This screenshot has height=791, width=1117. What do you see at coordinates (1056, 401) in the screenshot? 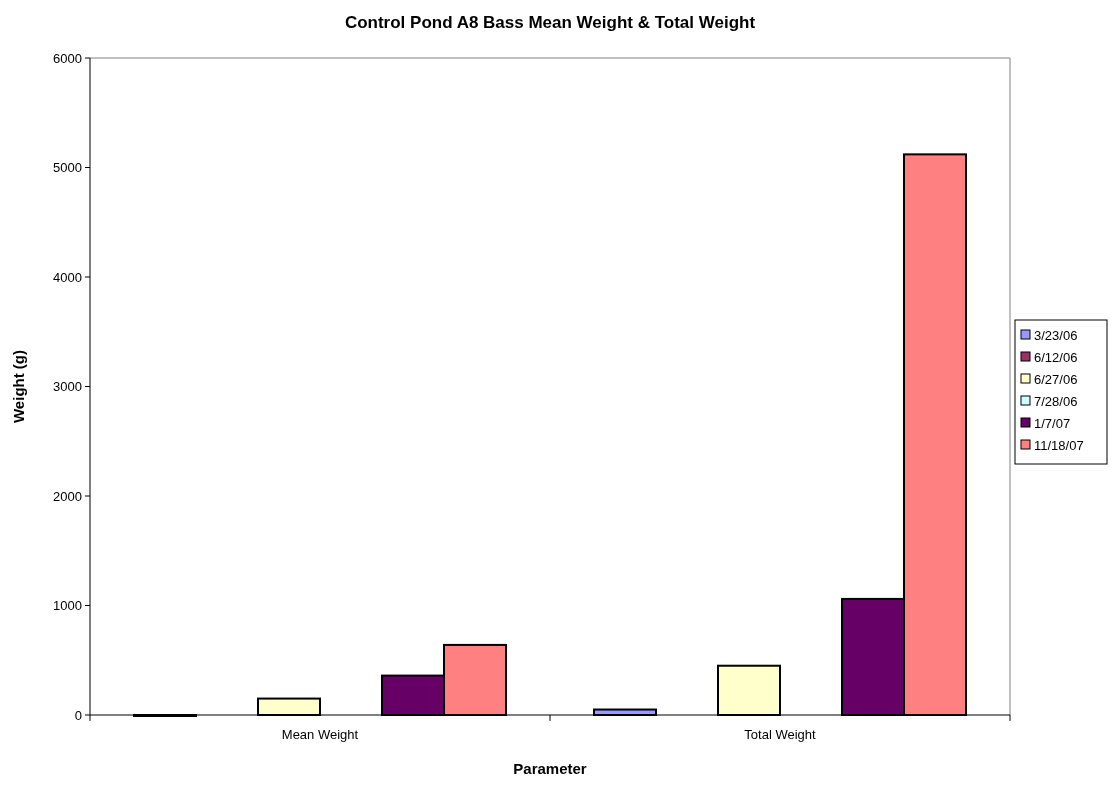
I see `legend-label: 7/28/06` at bounding box center [1056, 401].